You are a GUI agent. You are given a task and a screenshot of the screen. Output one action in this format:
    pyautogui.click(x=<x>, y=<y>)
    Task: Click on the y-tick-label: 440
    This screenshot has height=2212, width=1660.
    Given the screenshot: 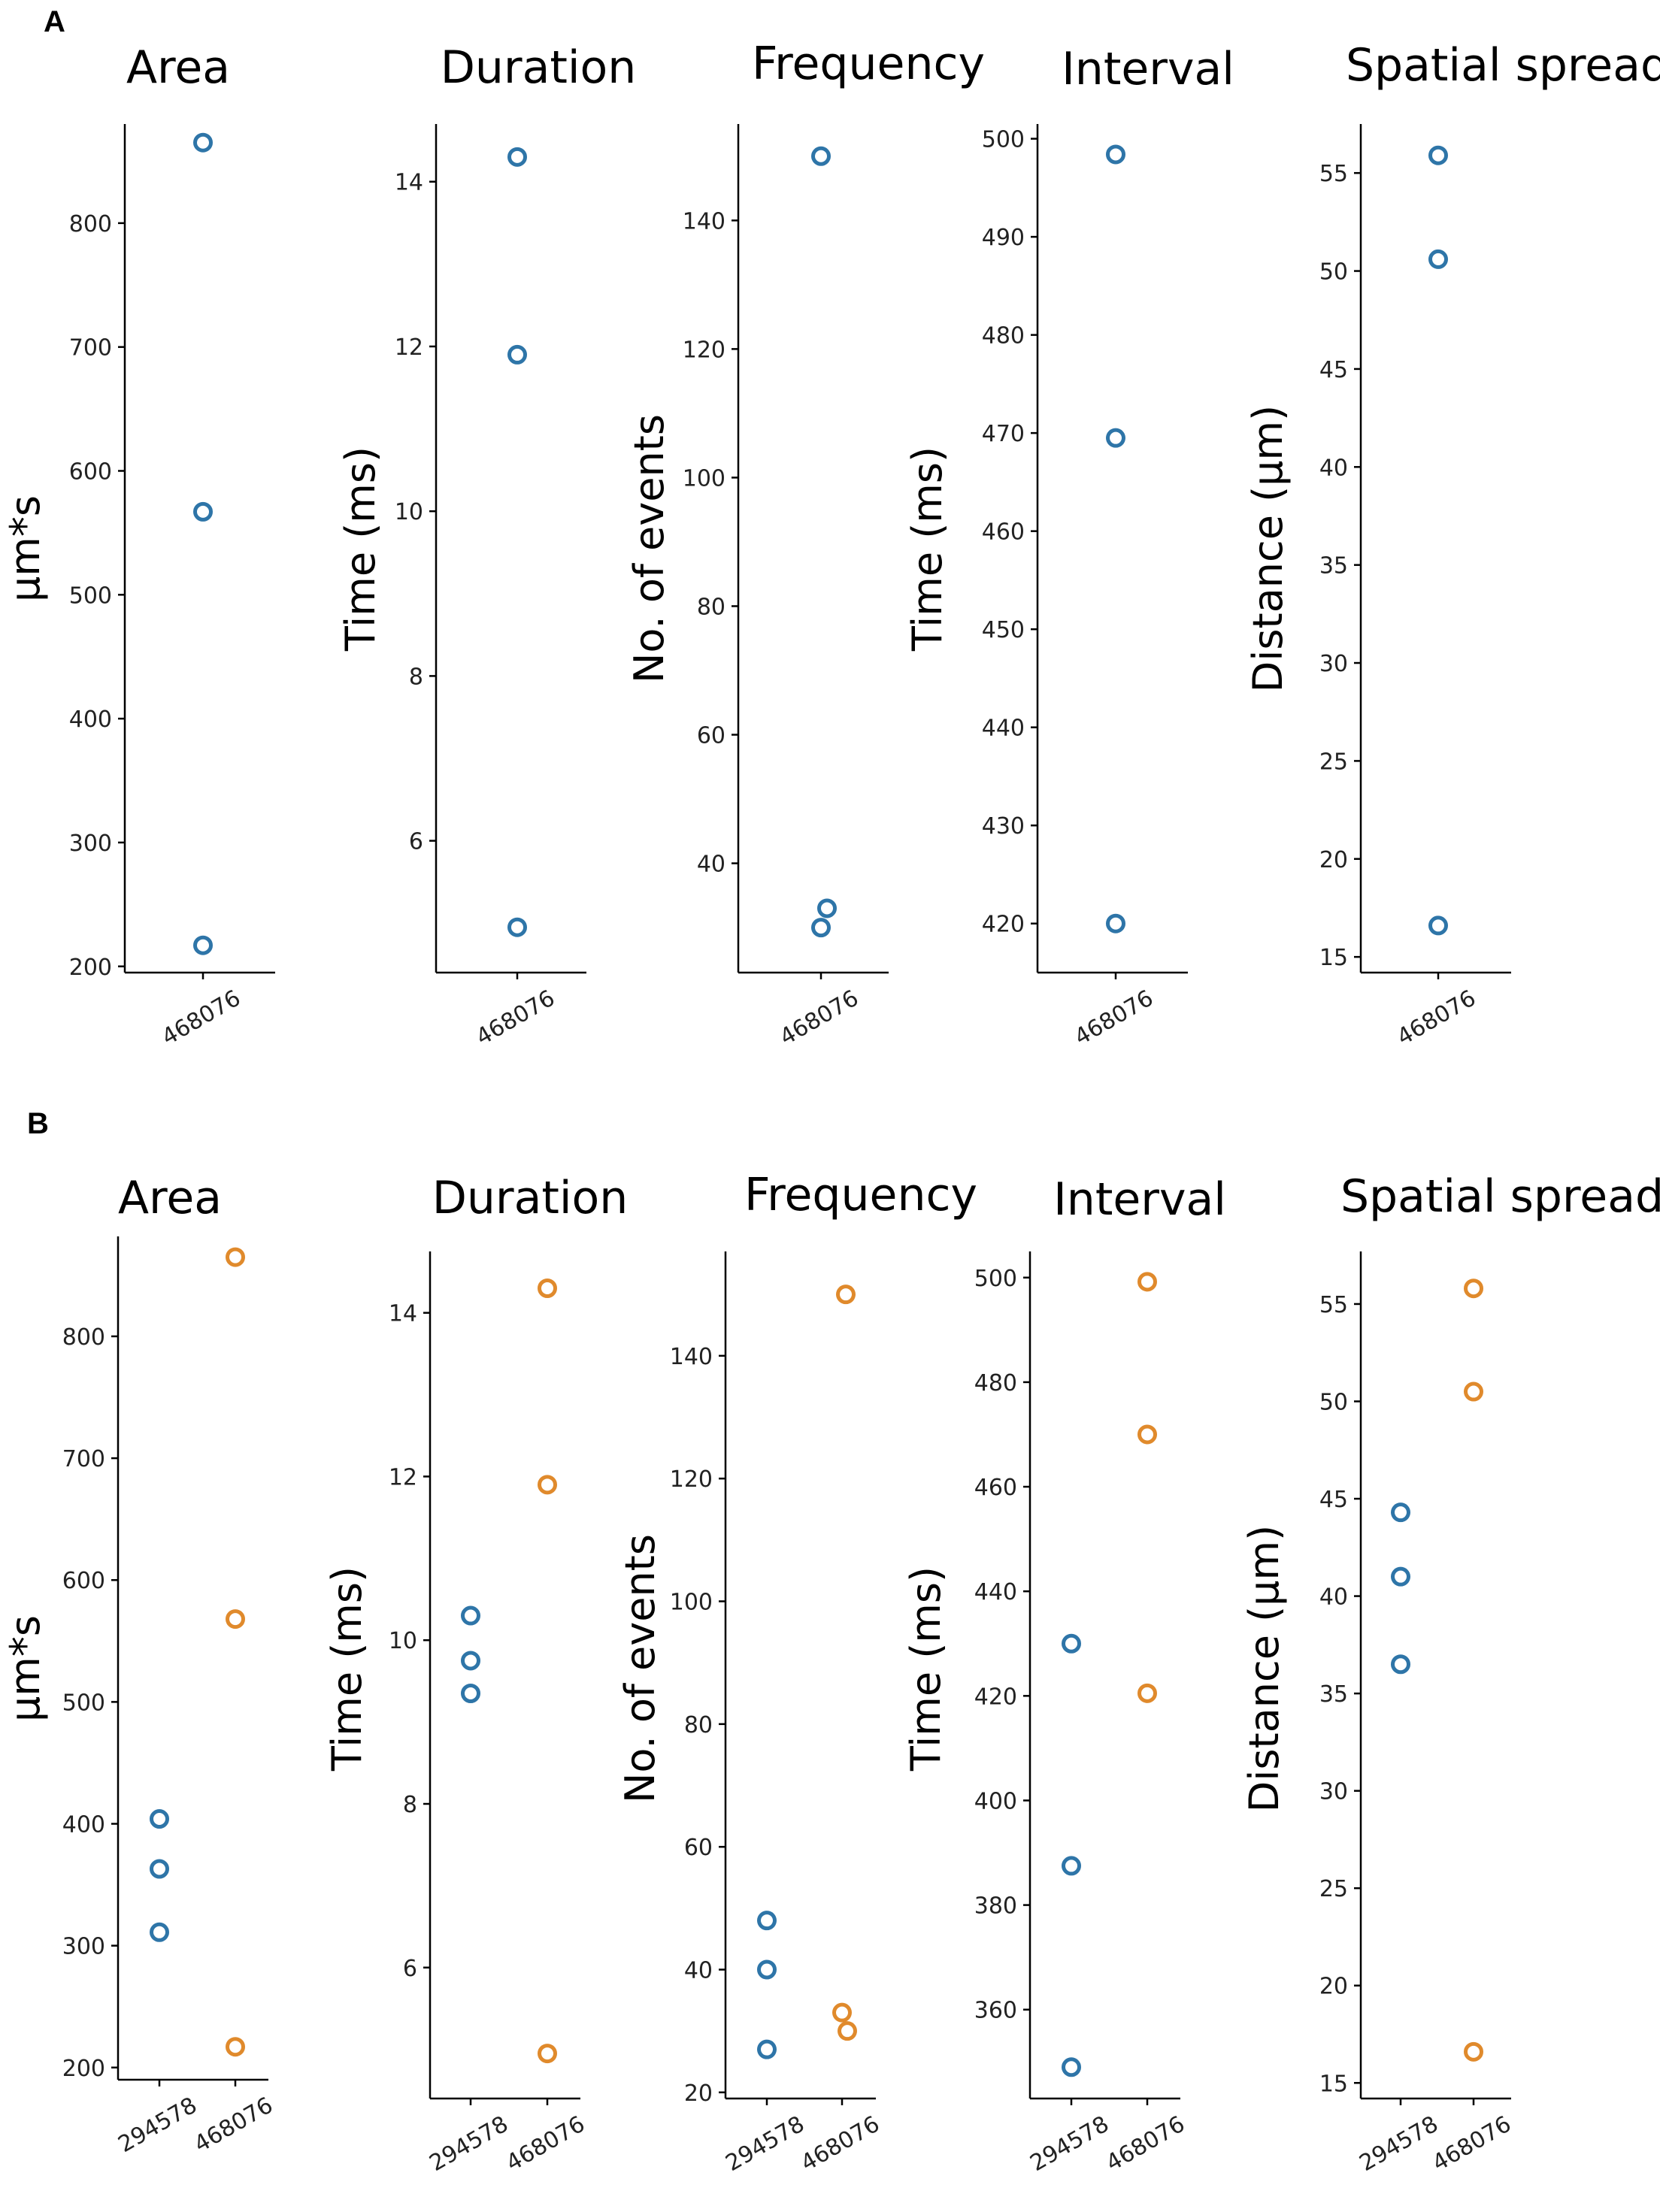 What is the action you would take?
    pyautogui.click(x=995, y=1592)
    